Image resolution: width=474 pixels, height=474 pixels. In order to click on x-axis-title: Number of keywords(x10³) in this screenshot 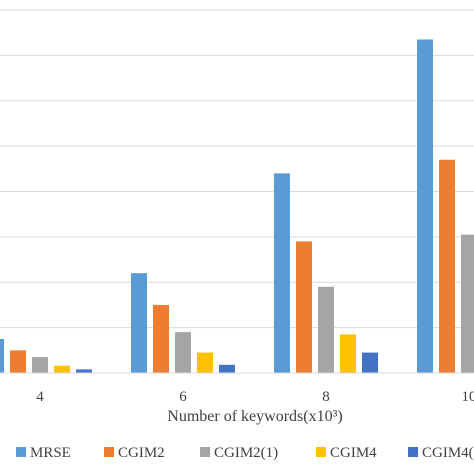, I will do `click(254, 416)`.